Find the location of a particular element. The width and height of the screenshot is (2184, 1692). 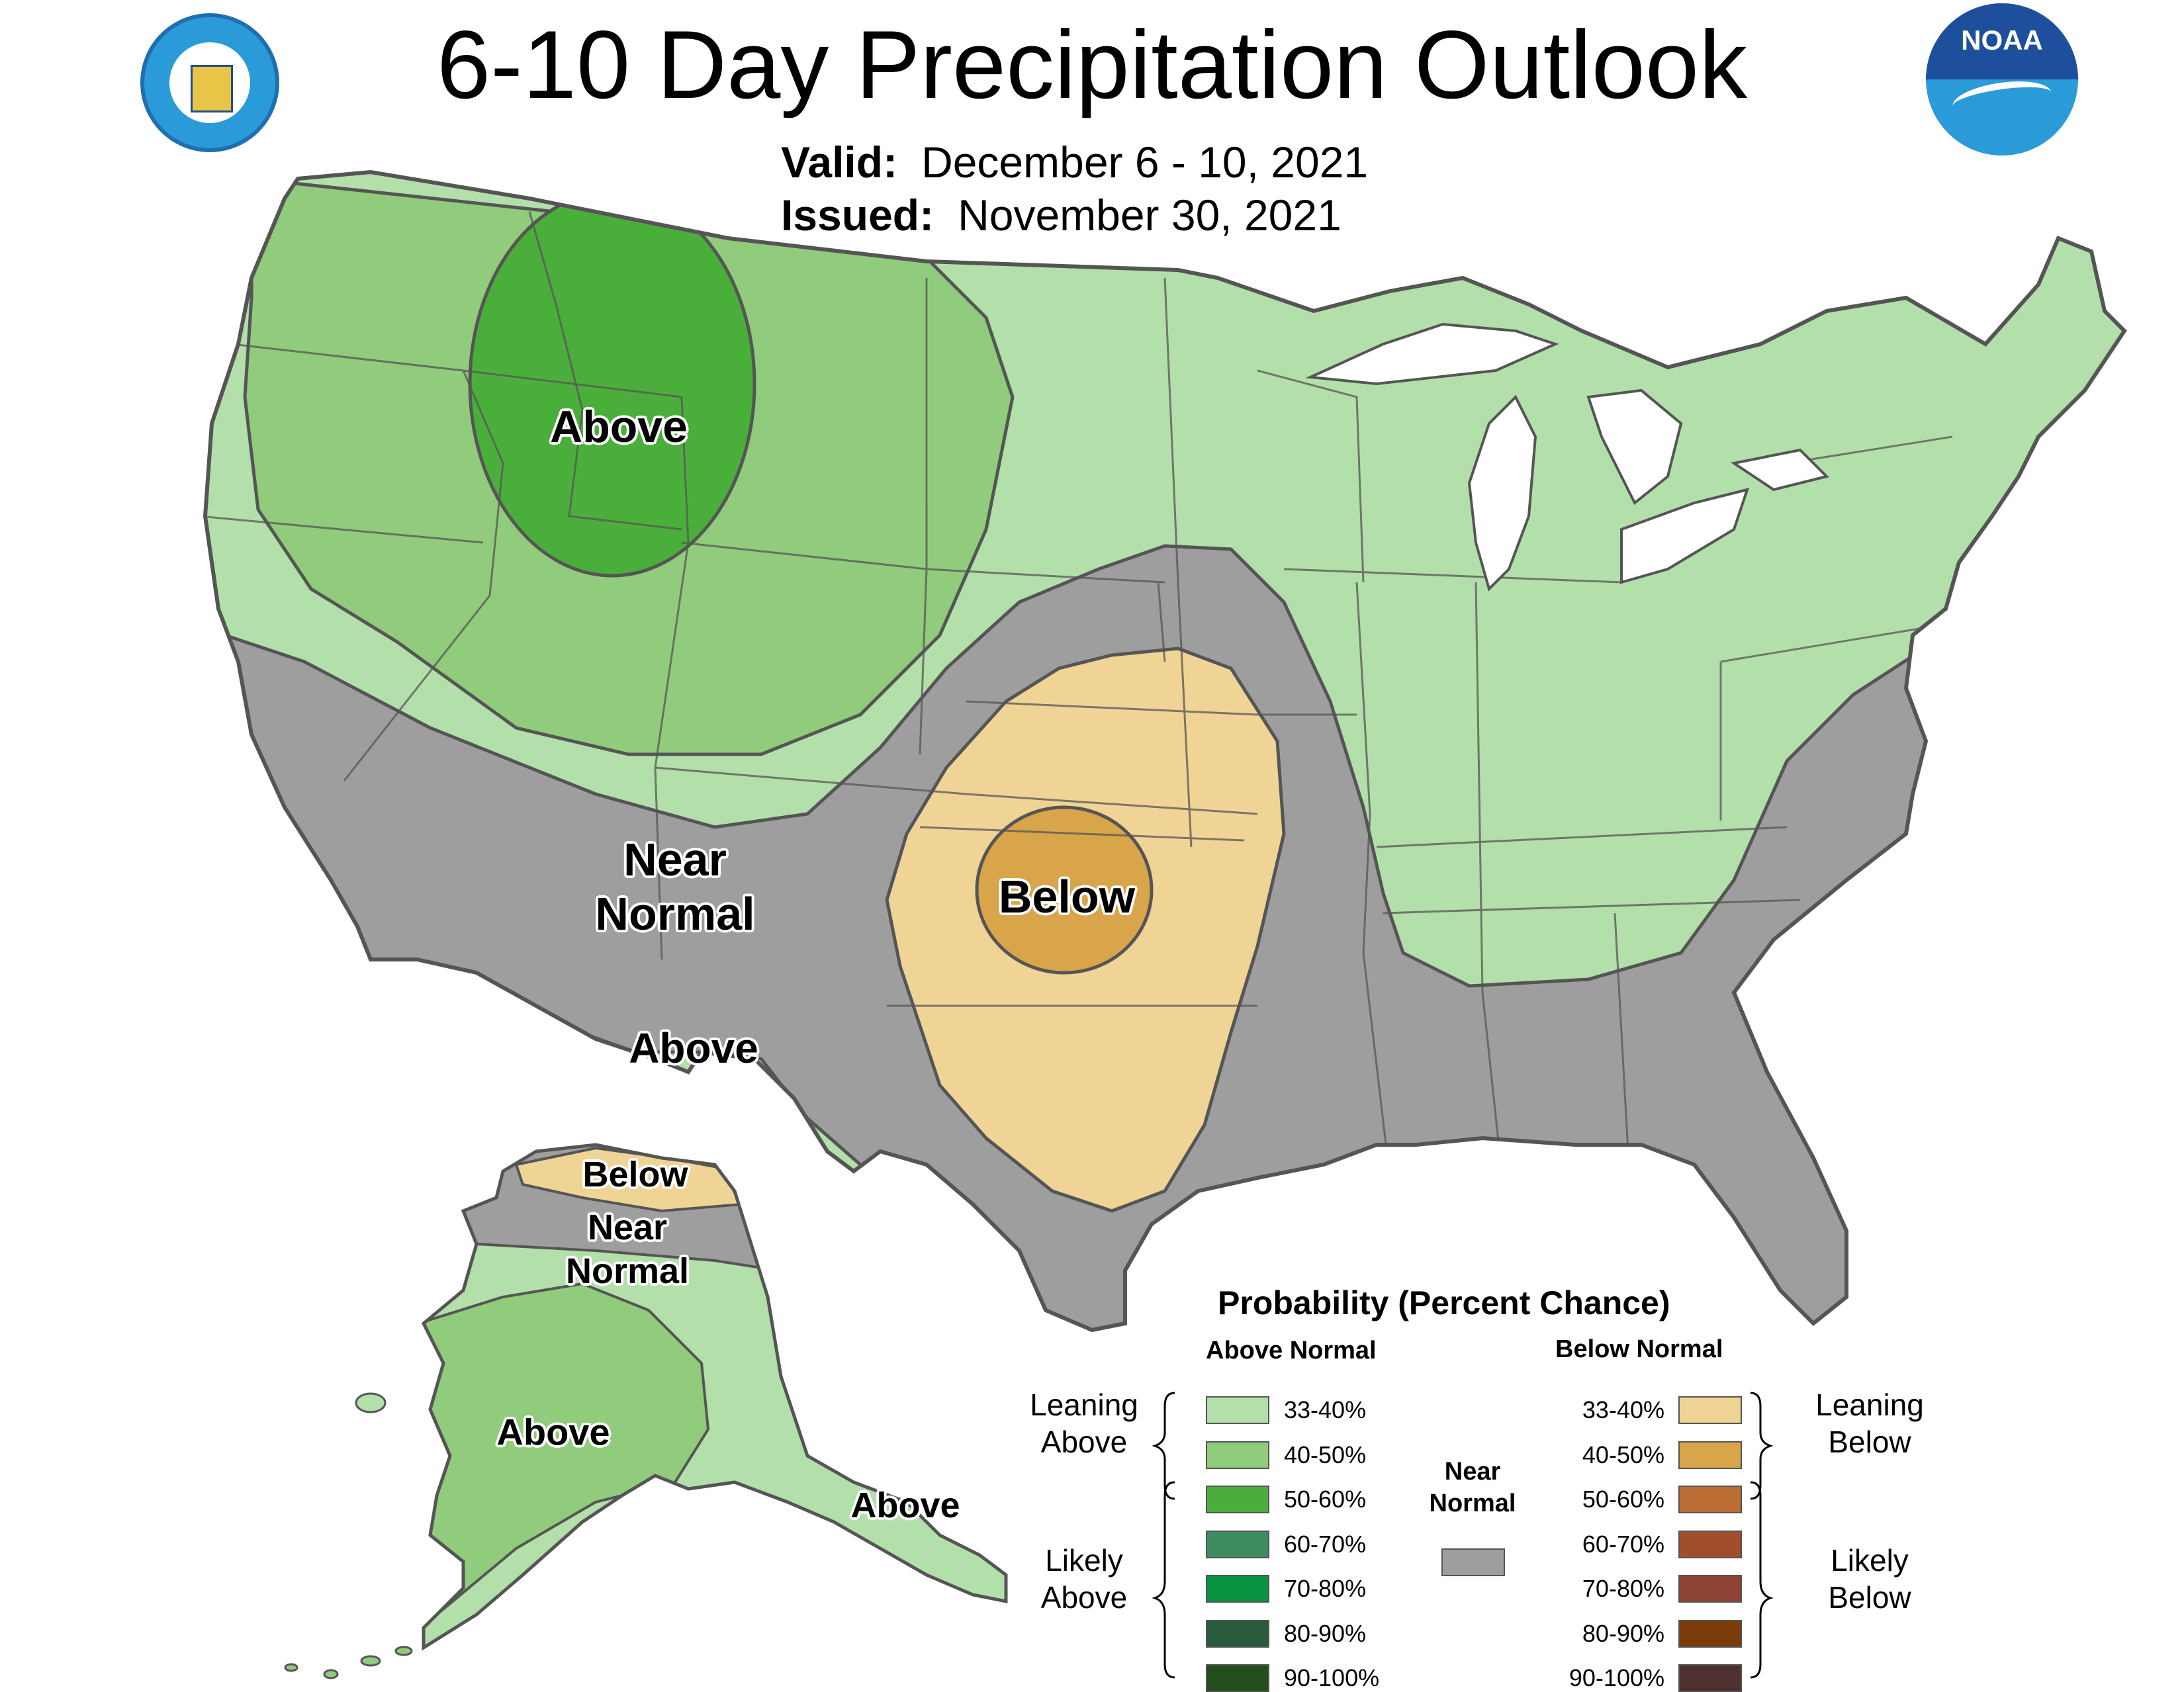

ak-above-40-50-region is located at coordinates (567, 1465).